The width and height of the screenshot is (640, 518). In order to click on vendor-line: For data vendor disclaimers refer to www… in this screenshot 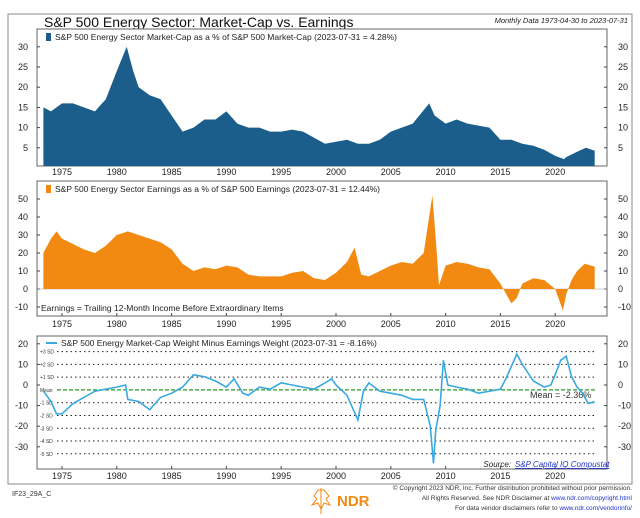, I will do `click(543, 508)`.